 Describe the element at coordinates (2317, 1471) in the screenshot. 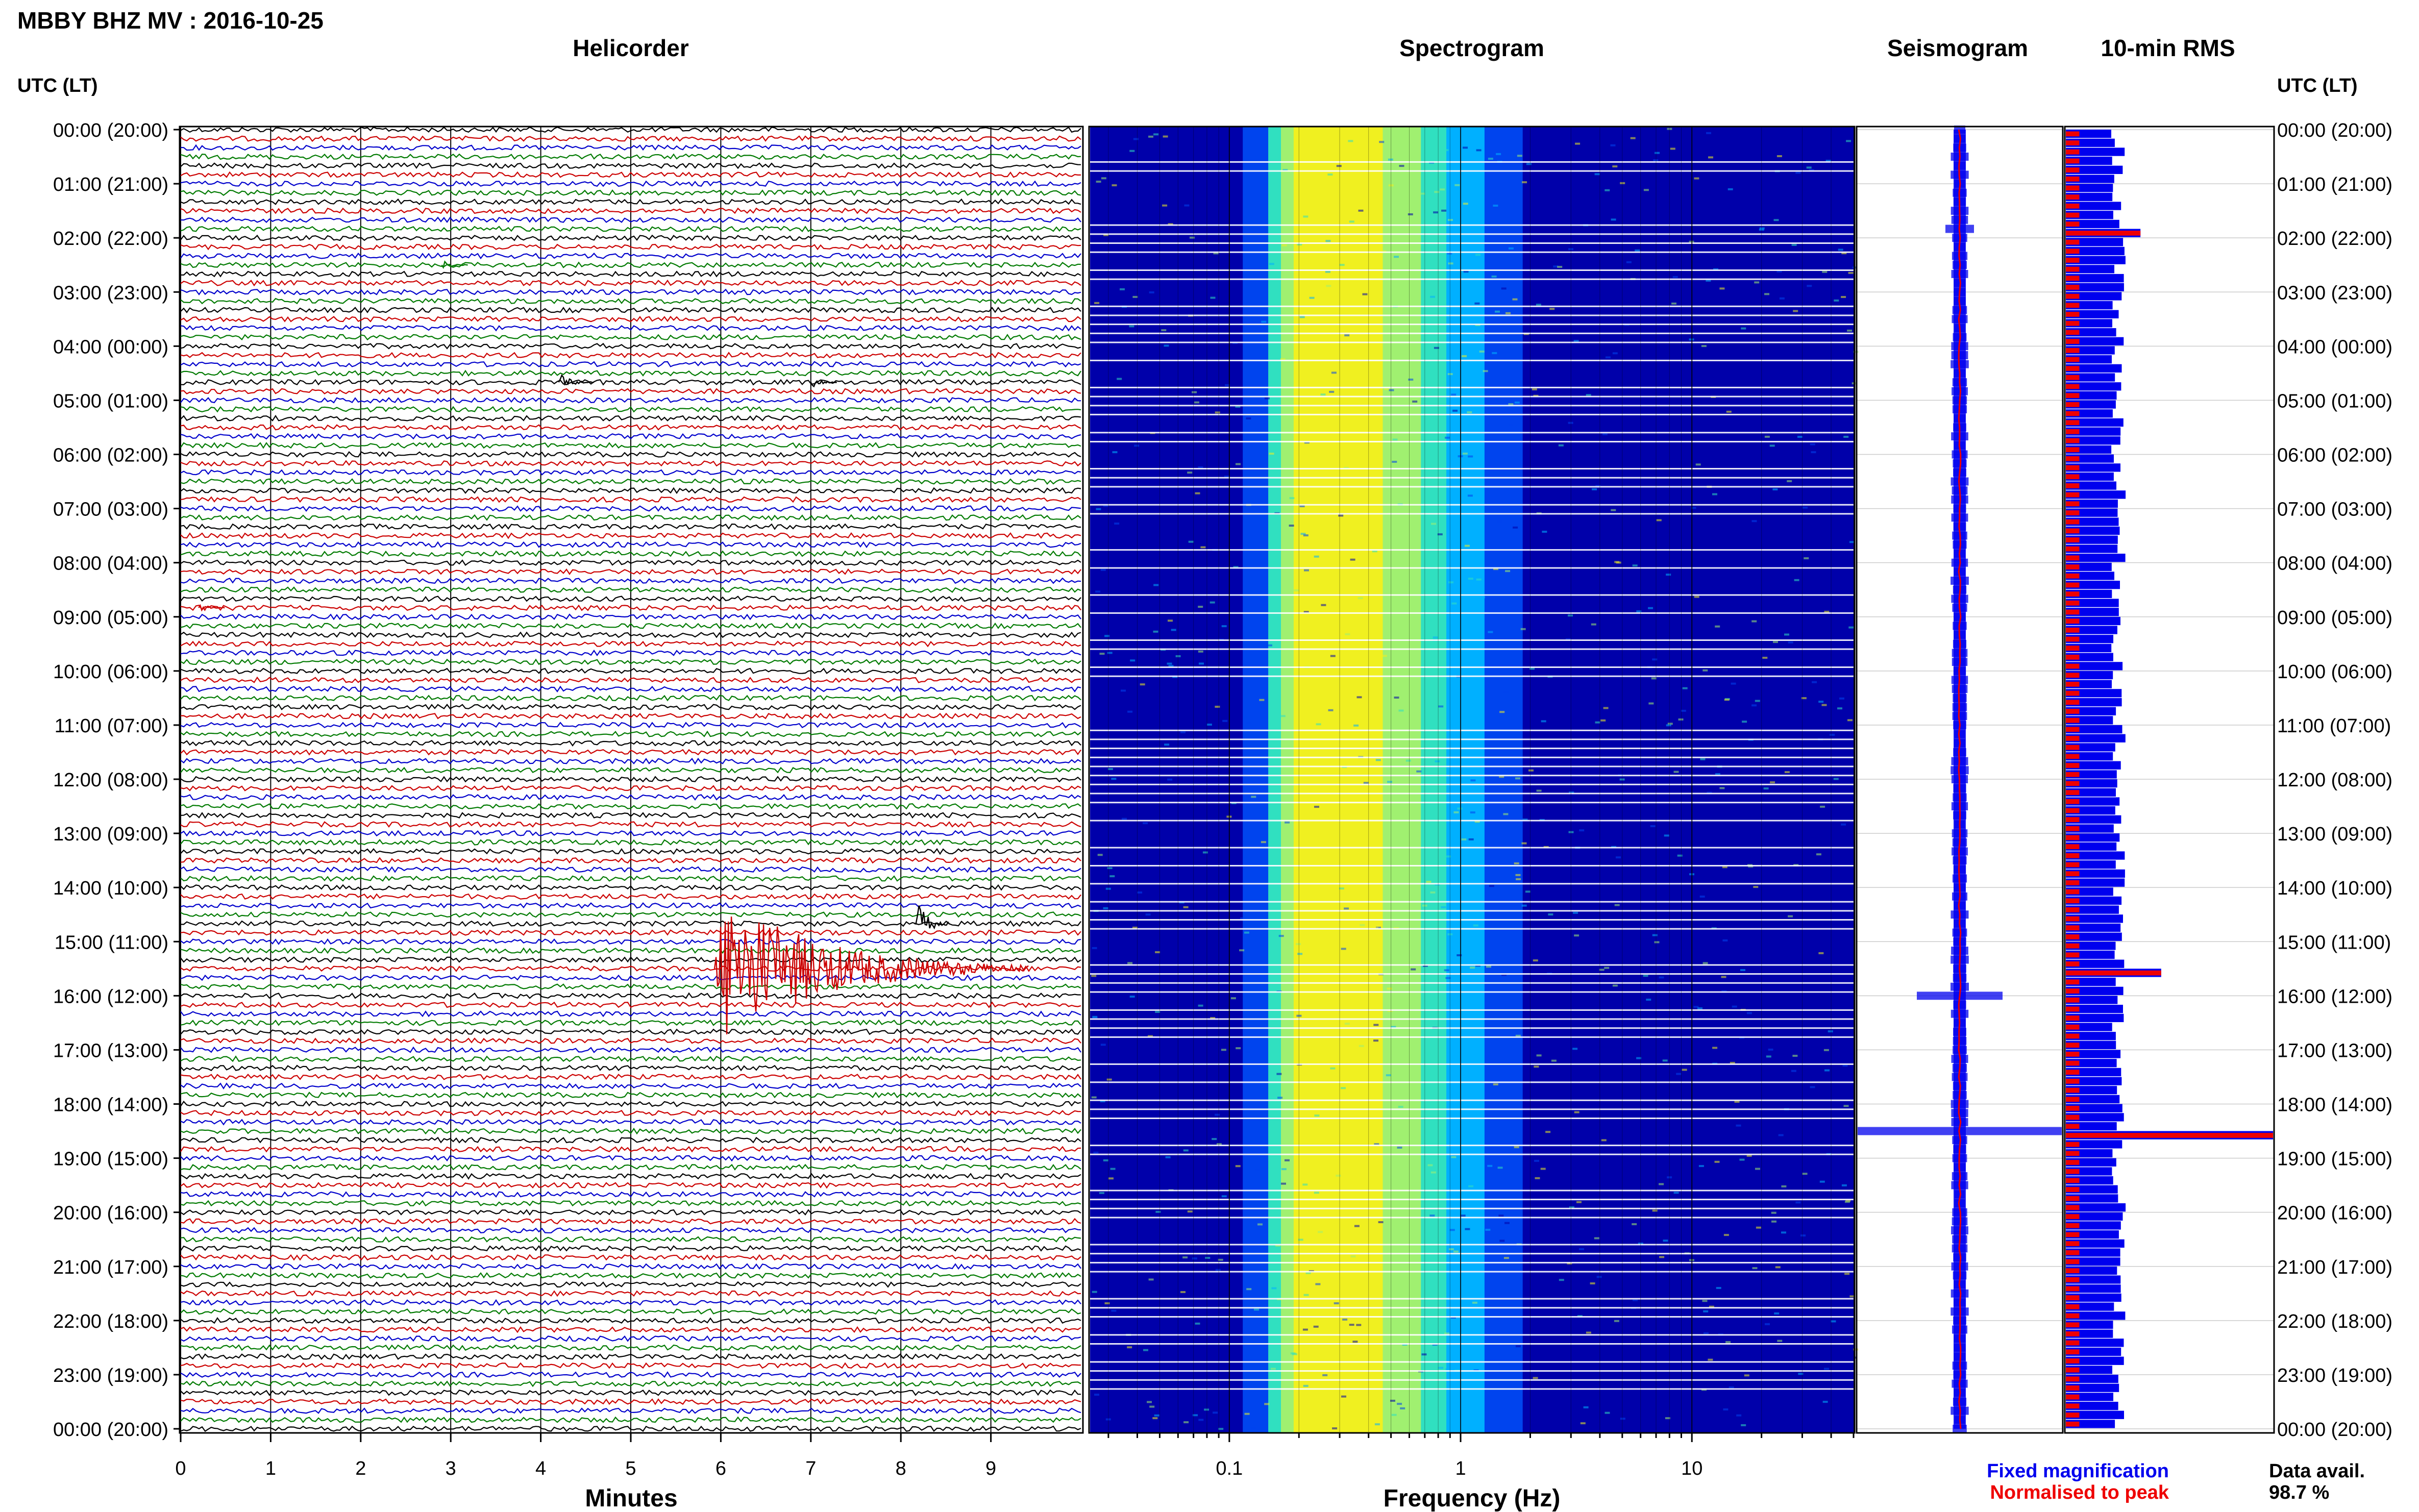

I see `data-avail-label: Data avail.` at that location.